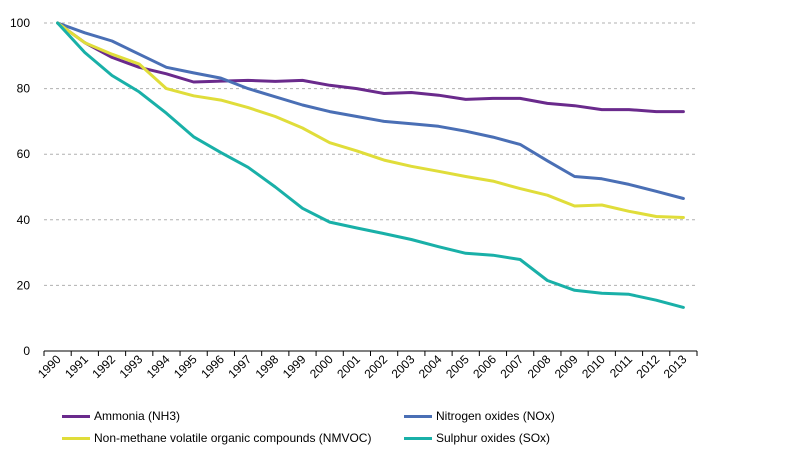 This screenshot has width=800, height=458. What do you see at coordinates (511, 366) in the screenshot?
I see `x-tick-label: 2007` at bounding box center [511, 366].